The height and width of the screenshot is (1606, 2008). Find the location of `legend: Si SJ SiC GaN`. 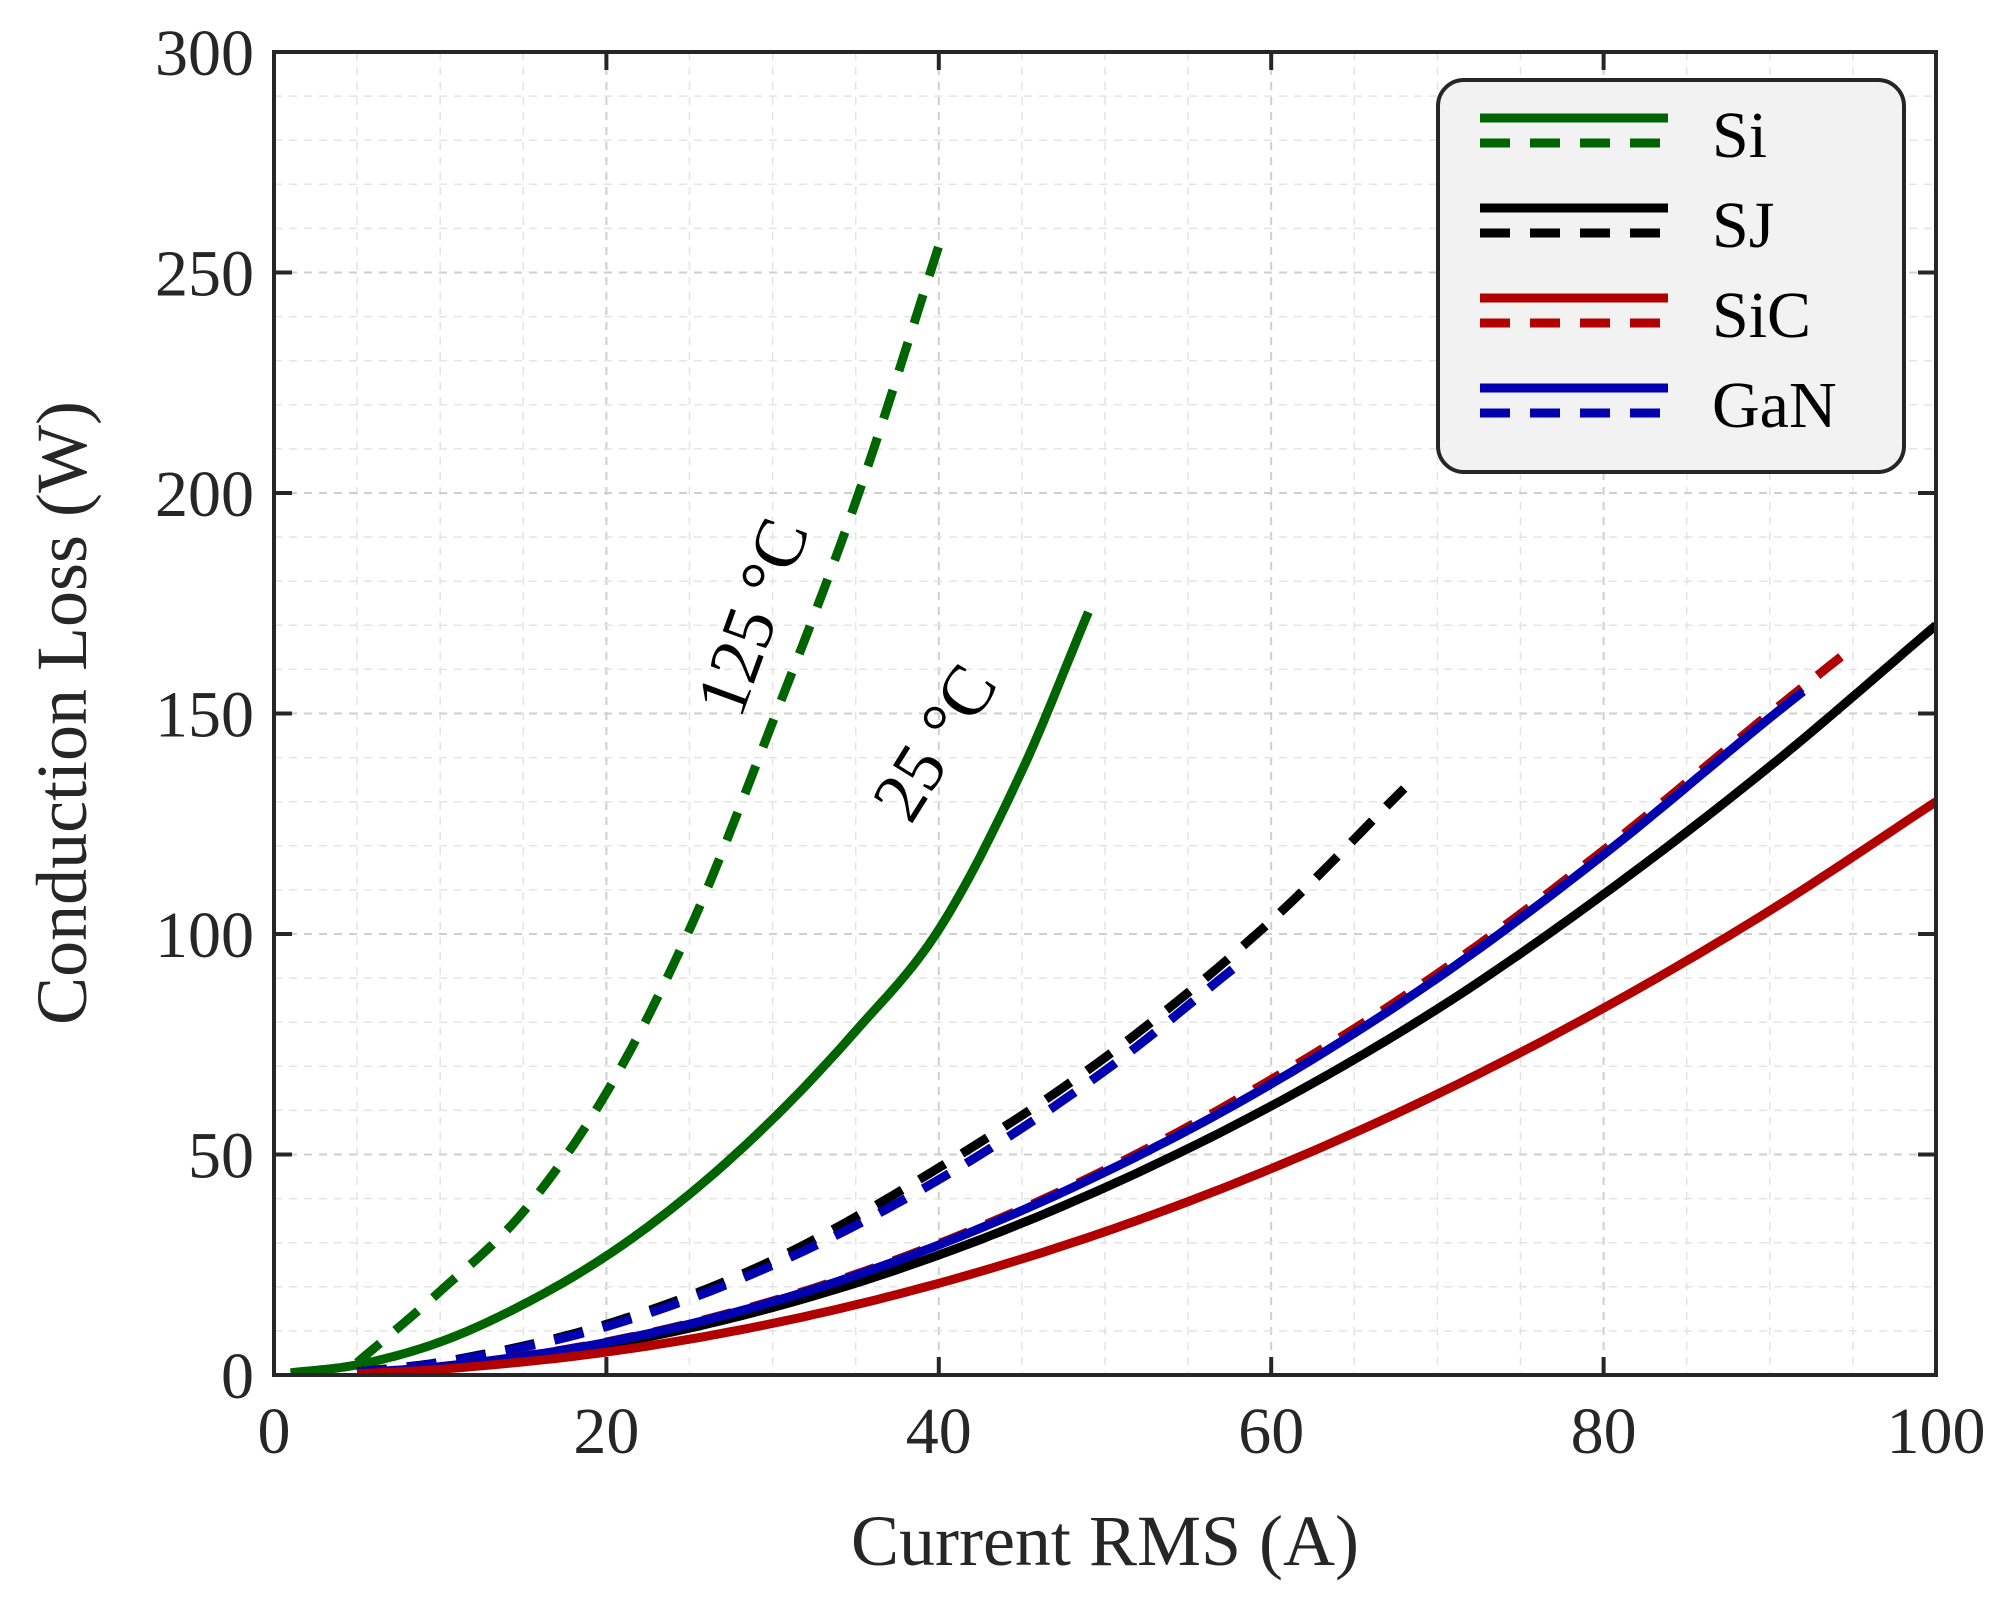

legend: Si SJ SiC GaN is located at coordinates (1671, 276).